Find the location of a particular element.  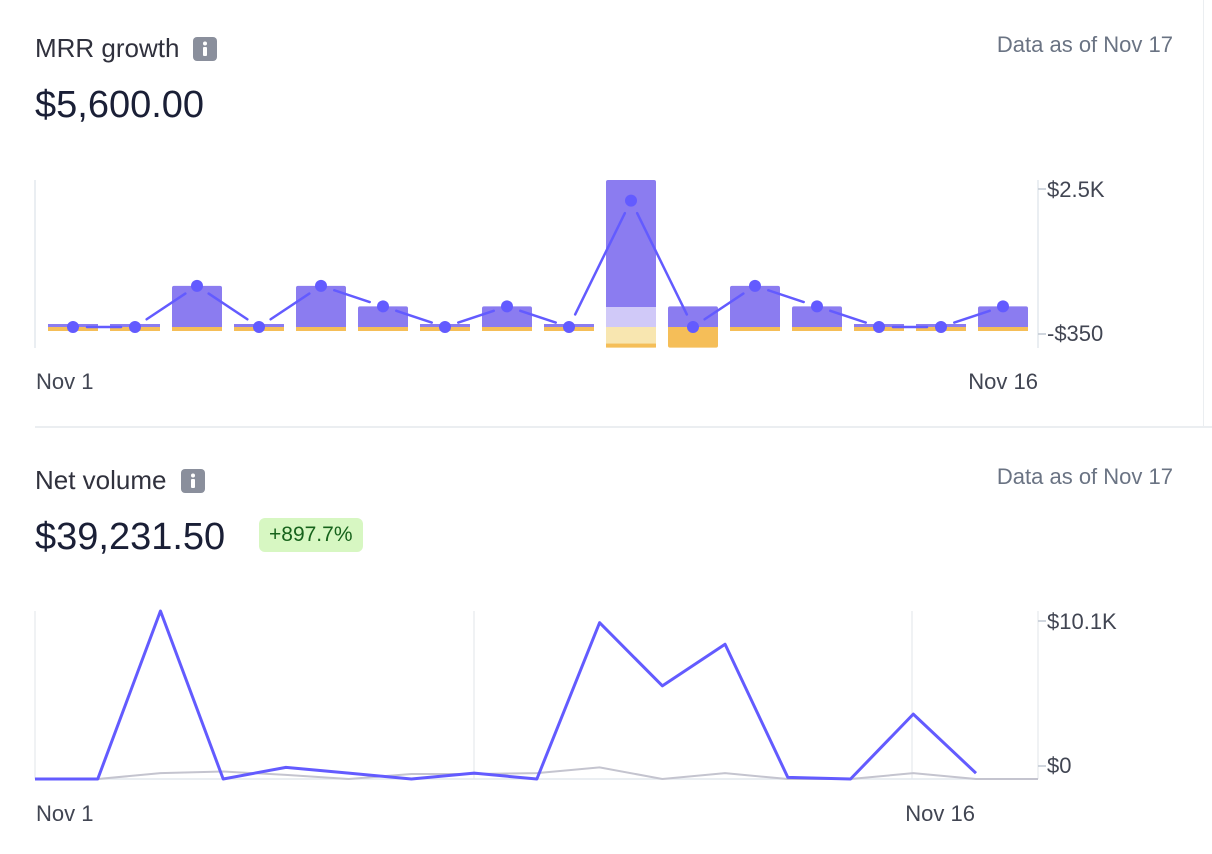

mrr-value: $5,600.00 is located at coordinates (120, 105).